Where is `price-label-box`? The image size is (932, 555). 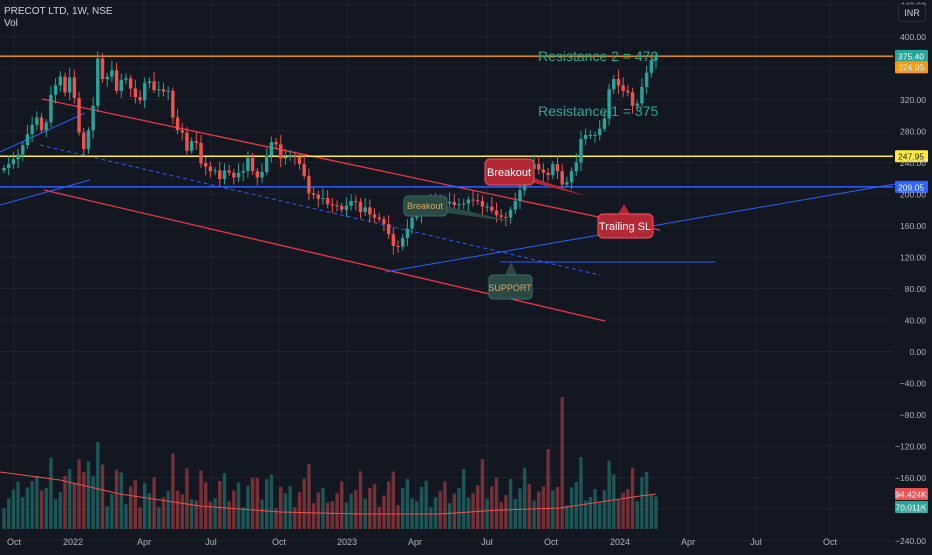 price-label-box is located at coordinates (911, 55).